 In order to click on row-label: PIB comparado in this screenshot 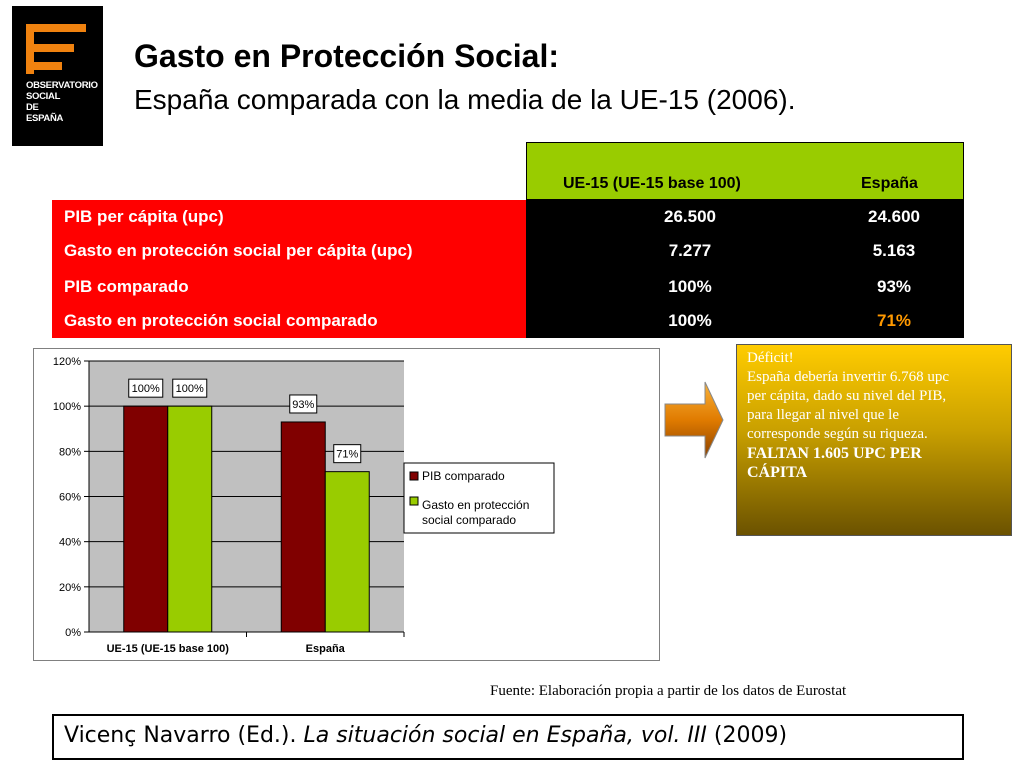, I will do `click(126, 286)`.